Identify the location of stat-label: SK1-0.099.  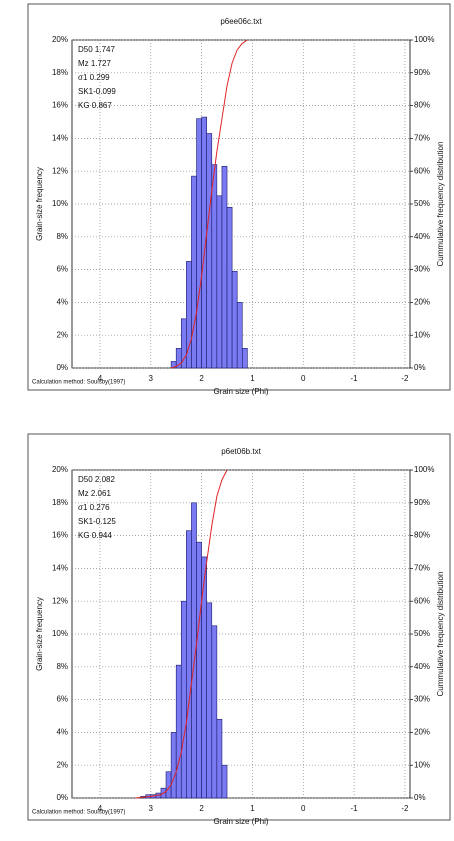
(97, 91).